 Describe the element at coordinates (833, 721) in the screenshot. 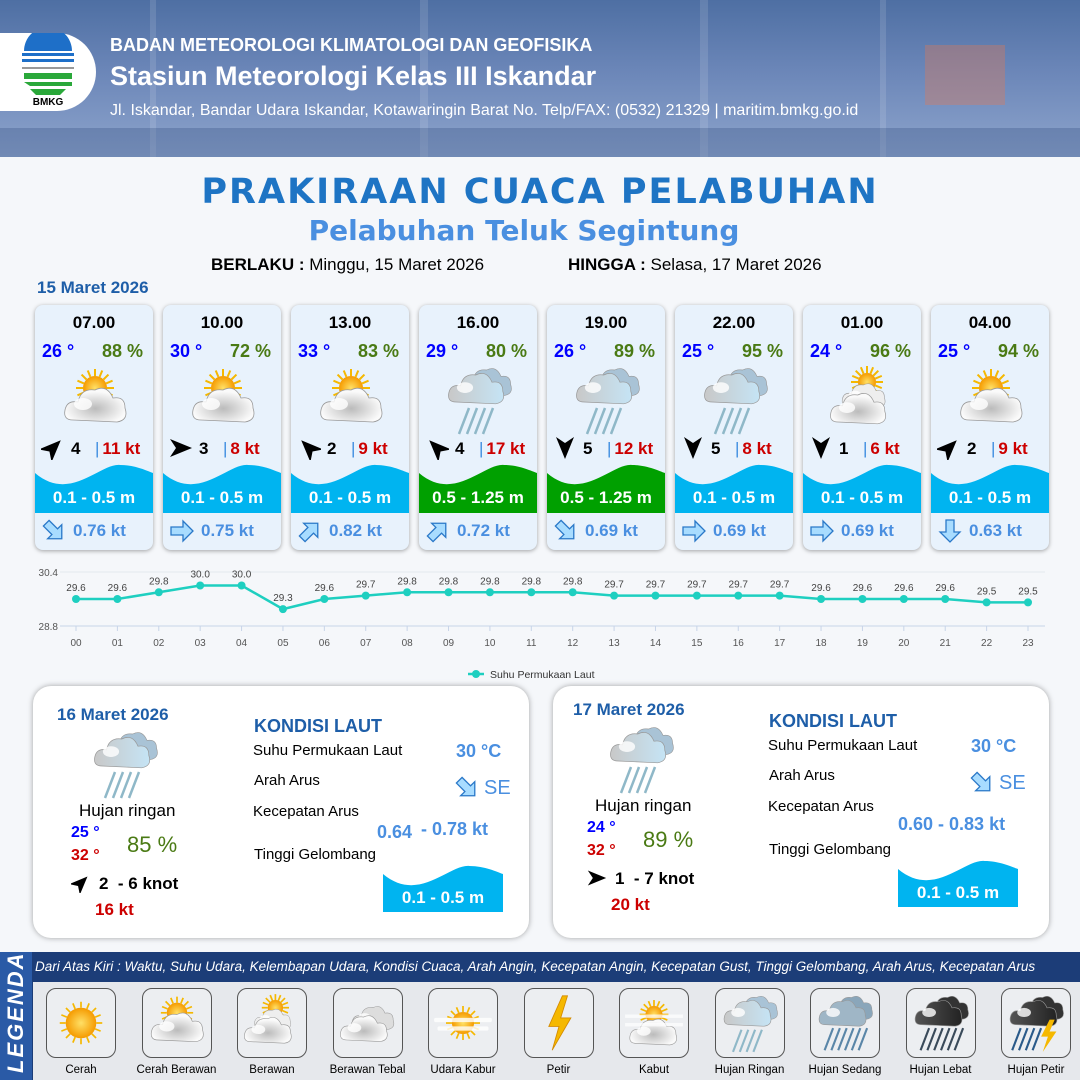

I see `sea-condition-title: KONDISI LAUT` at that location.